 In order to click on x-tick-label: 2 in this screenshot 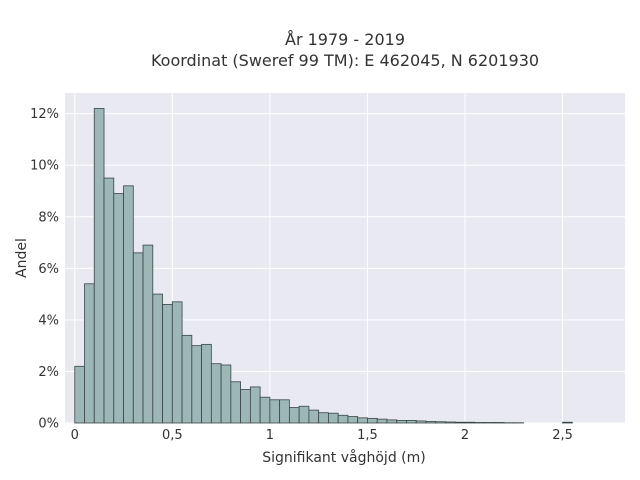, I will do `click(465, 435)`.